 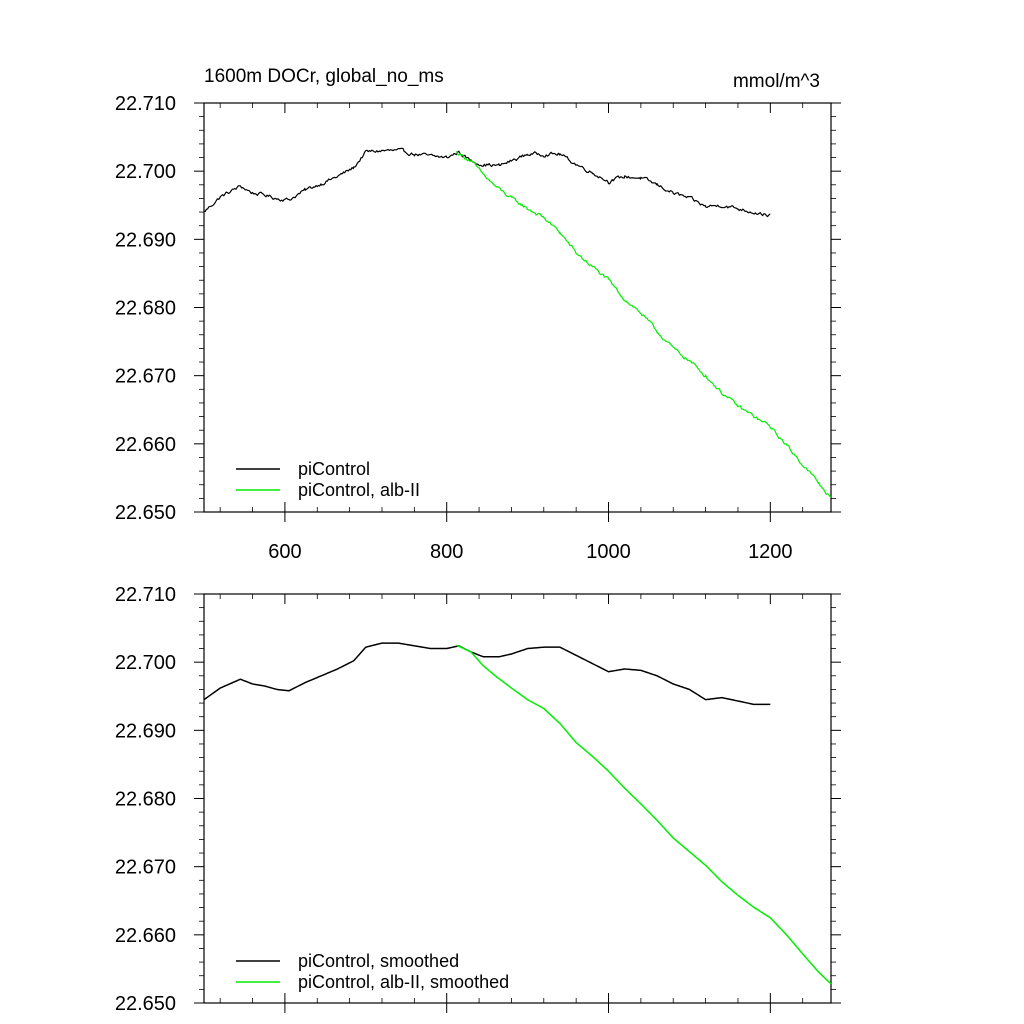 What do you see at coordinates (608, 552) in the screenshot?
I see `x-tick-label: 1000` at bounding box center [608, 552].